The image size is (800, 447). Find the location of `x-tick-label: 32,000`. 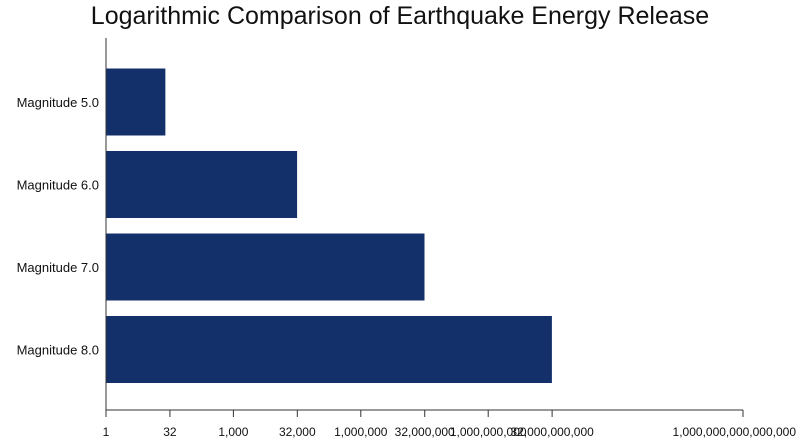

x-tick-label: 32,000 is located at coordinates (297, 432).